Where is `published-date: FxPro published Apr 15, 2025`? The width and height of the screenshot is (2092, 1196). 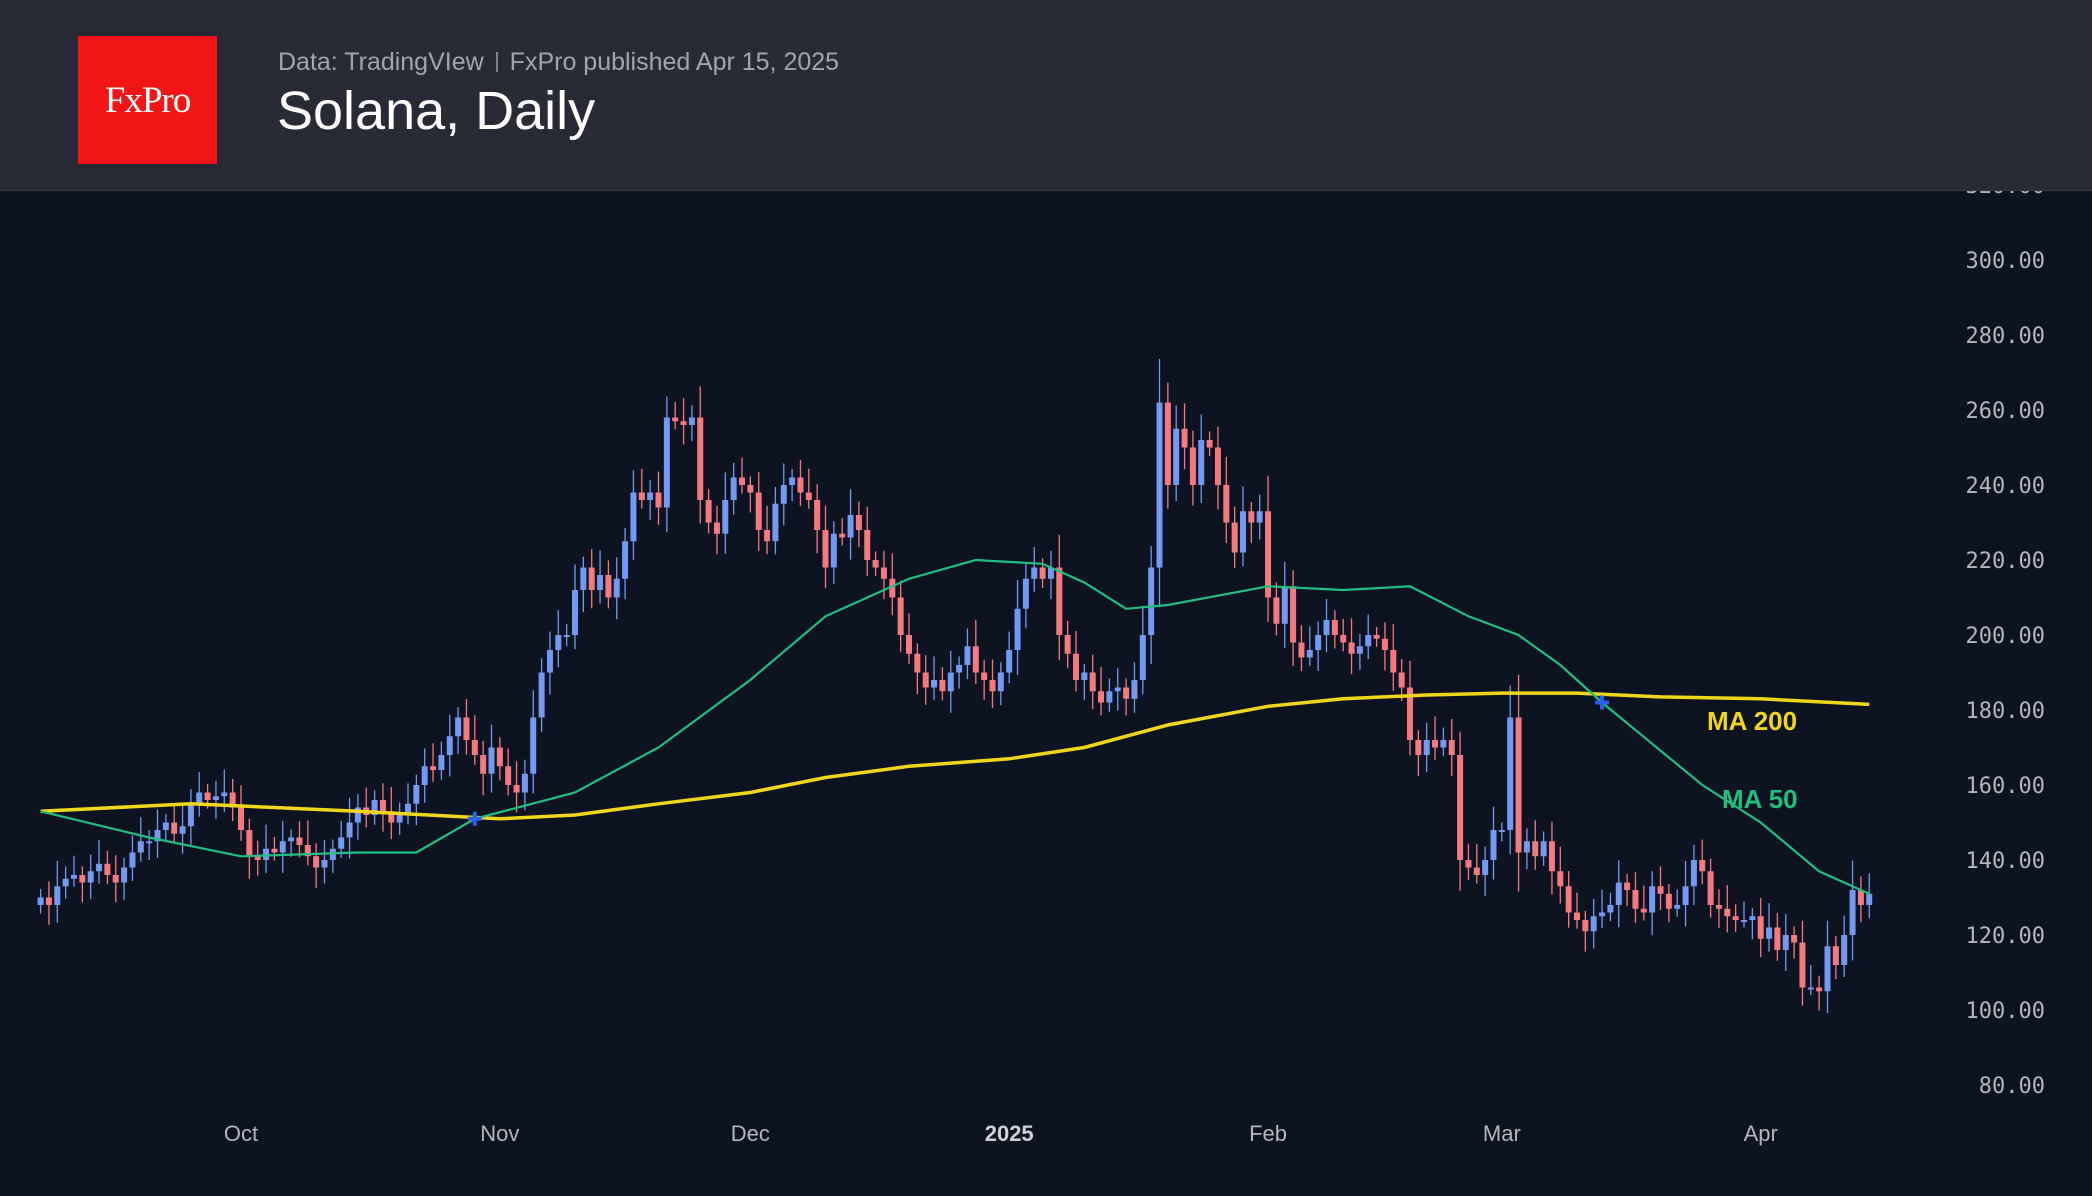 published-date: FxPro published Apr 15, 2025 is located at coordinates (674, 62).